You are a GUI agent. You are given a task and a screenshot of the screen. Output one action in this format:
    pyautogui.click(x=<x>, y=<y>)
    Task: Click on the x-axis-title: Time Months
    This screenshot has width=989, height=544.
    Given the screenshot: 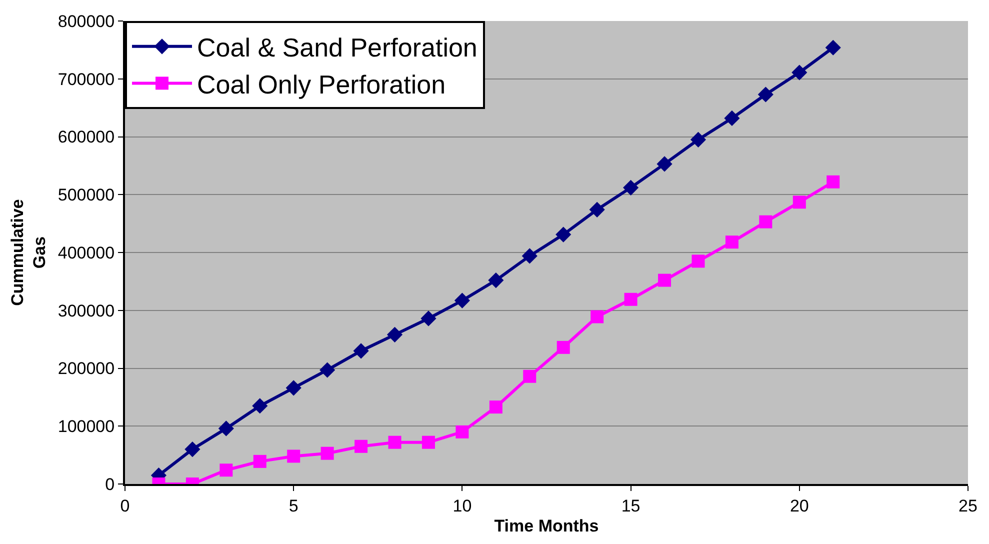 What is the action you would take?
    pyautogui.click(x=546, y=526)
    